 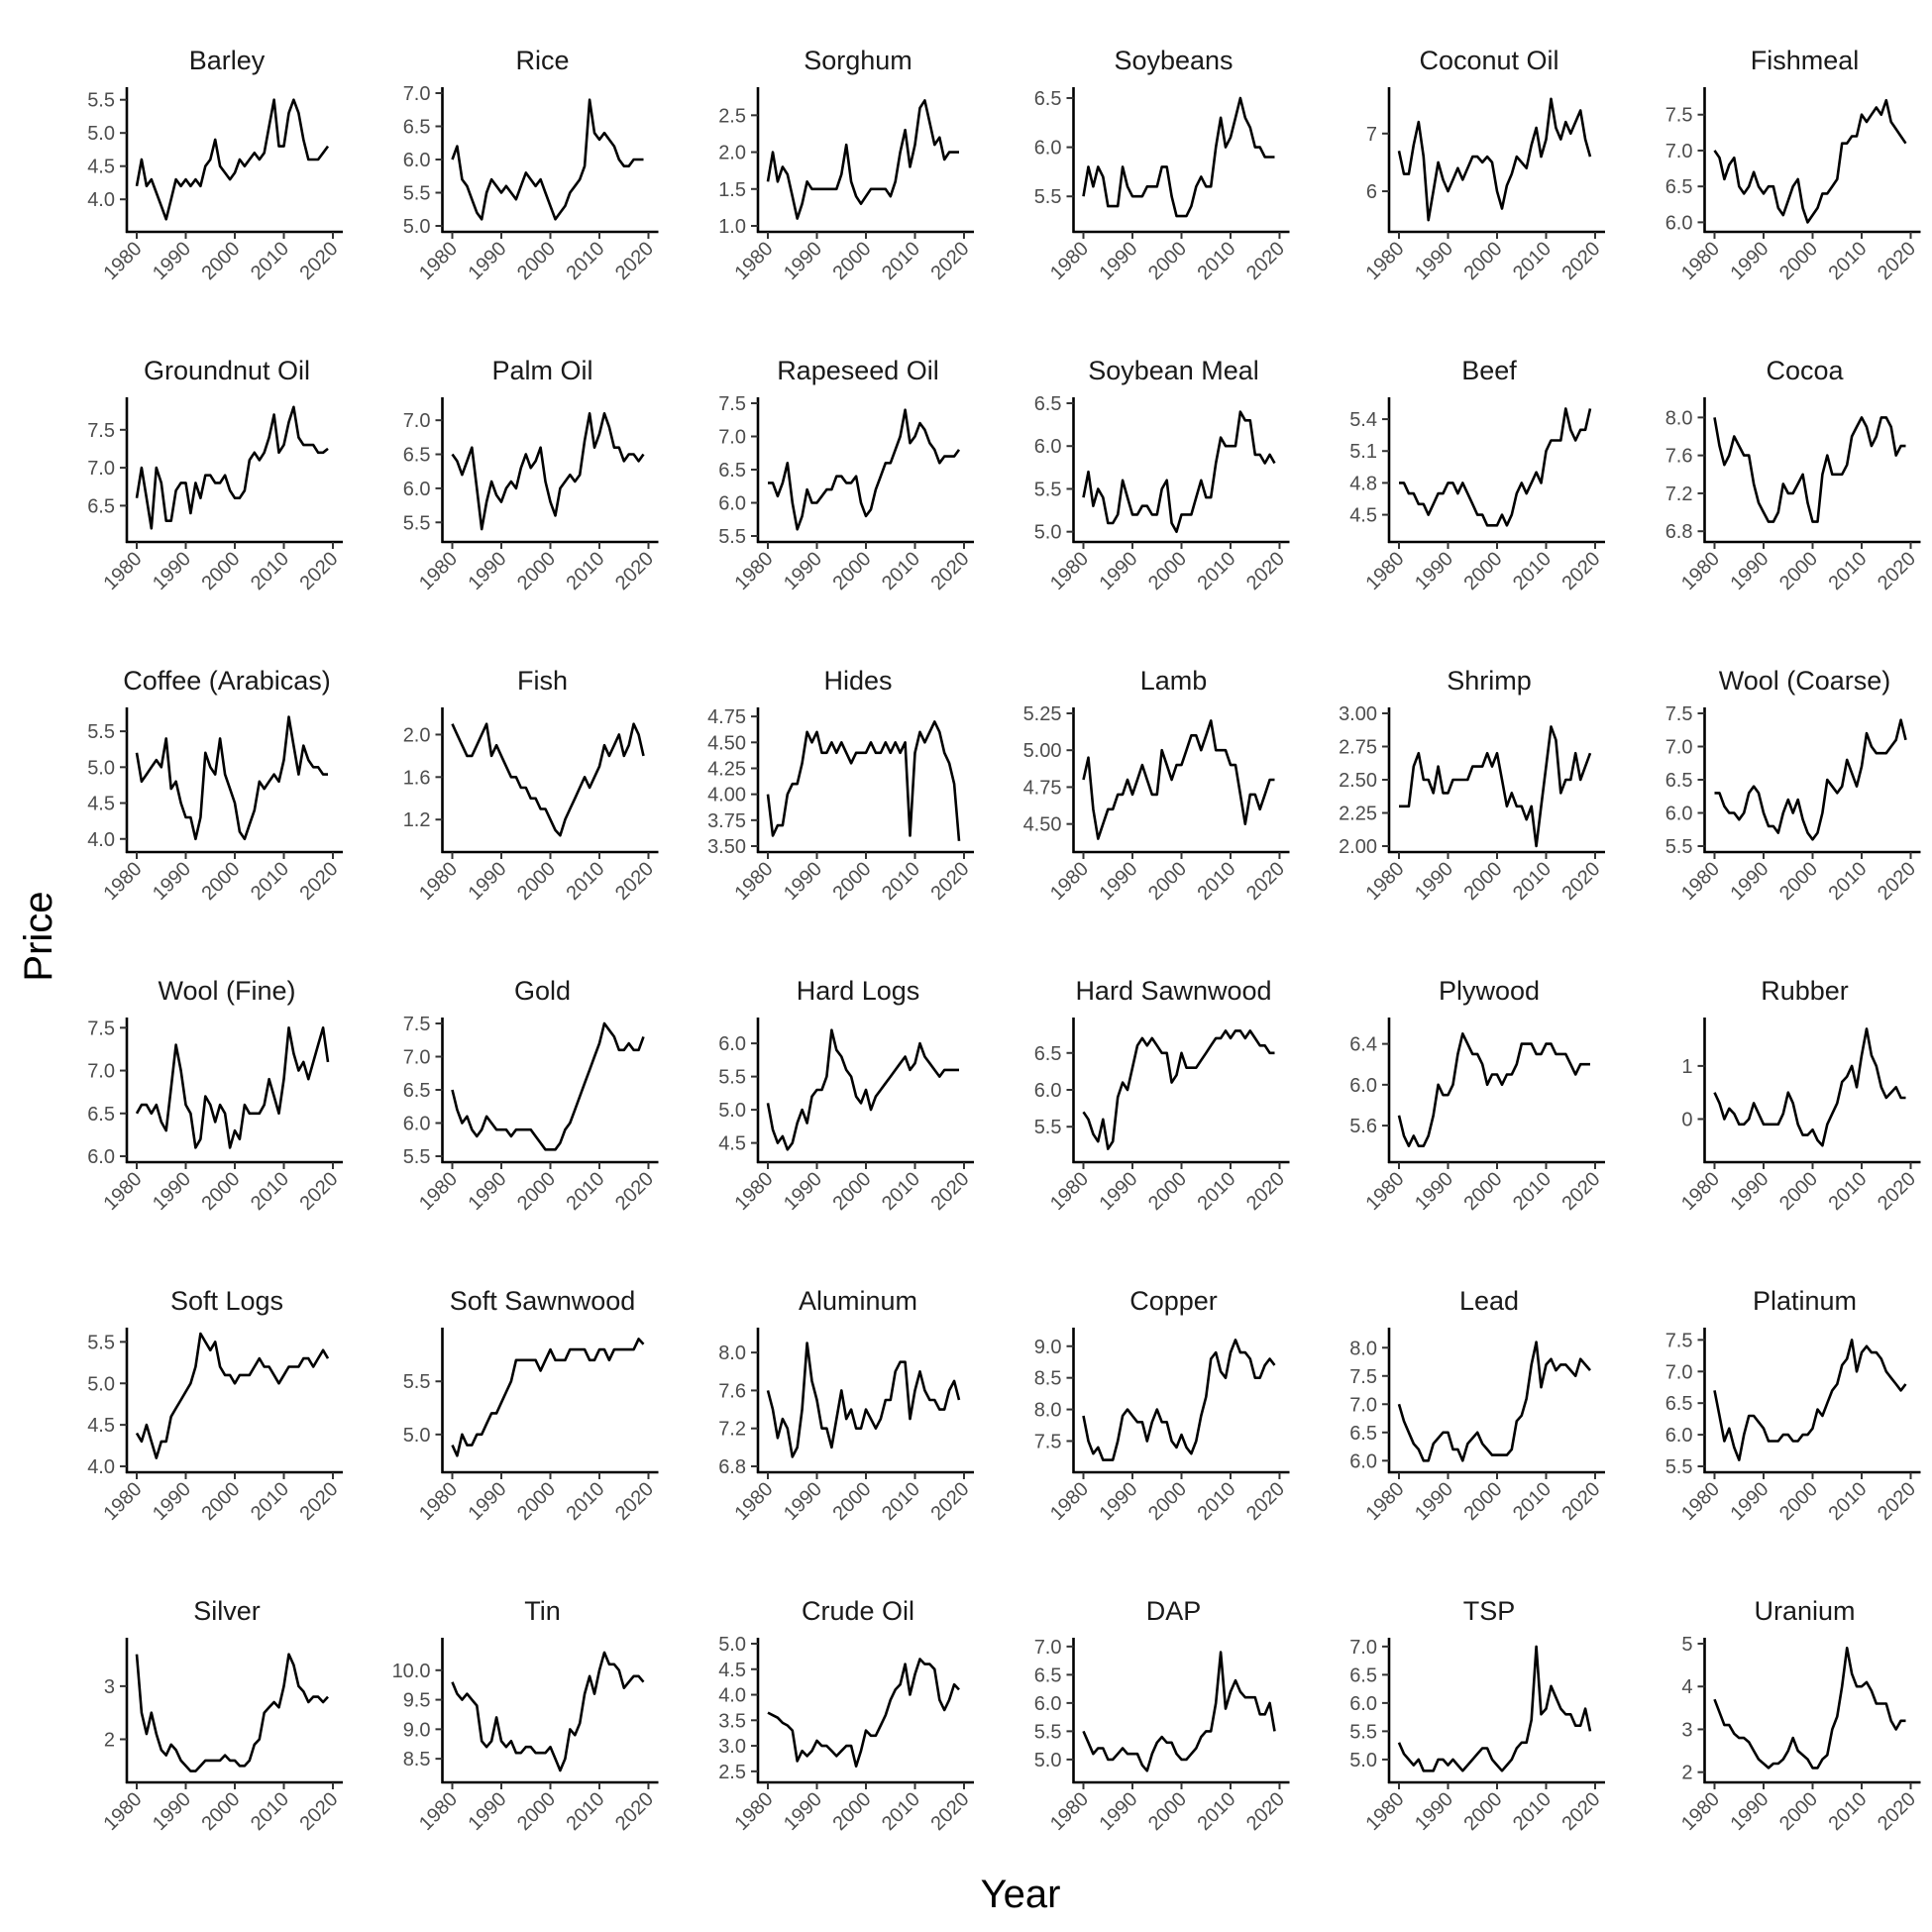 What do you see at coordinates (231, 778) in the screenshot?
I see `series-line-coffee-arabicas` at bounding box center [231, 778].